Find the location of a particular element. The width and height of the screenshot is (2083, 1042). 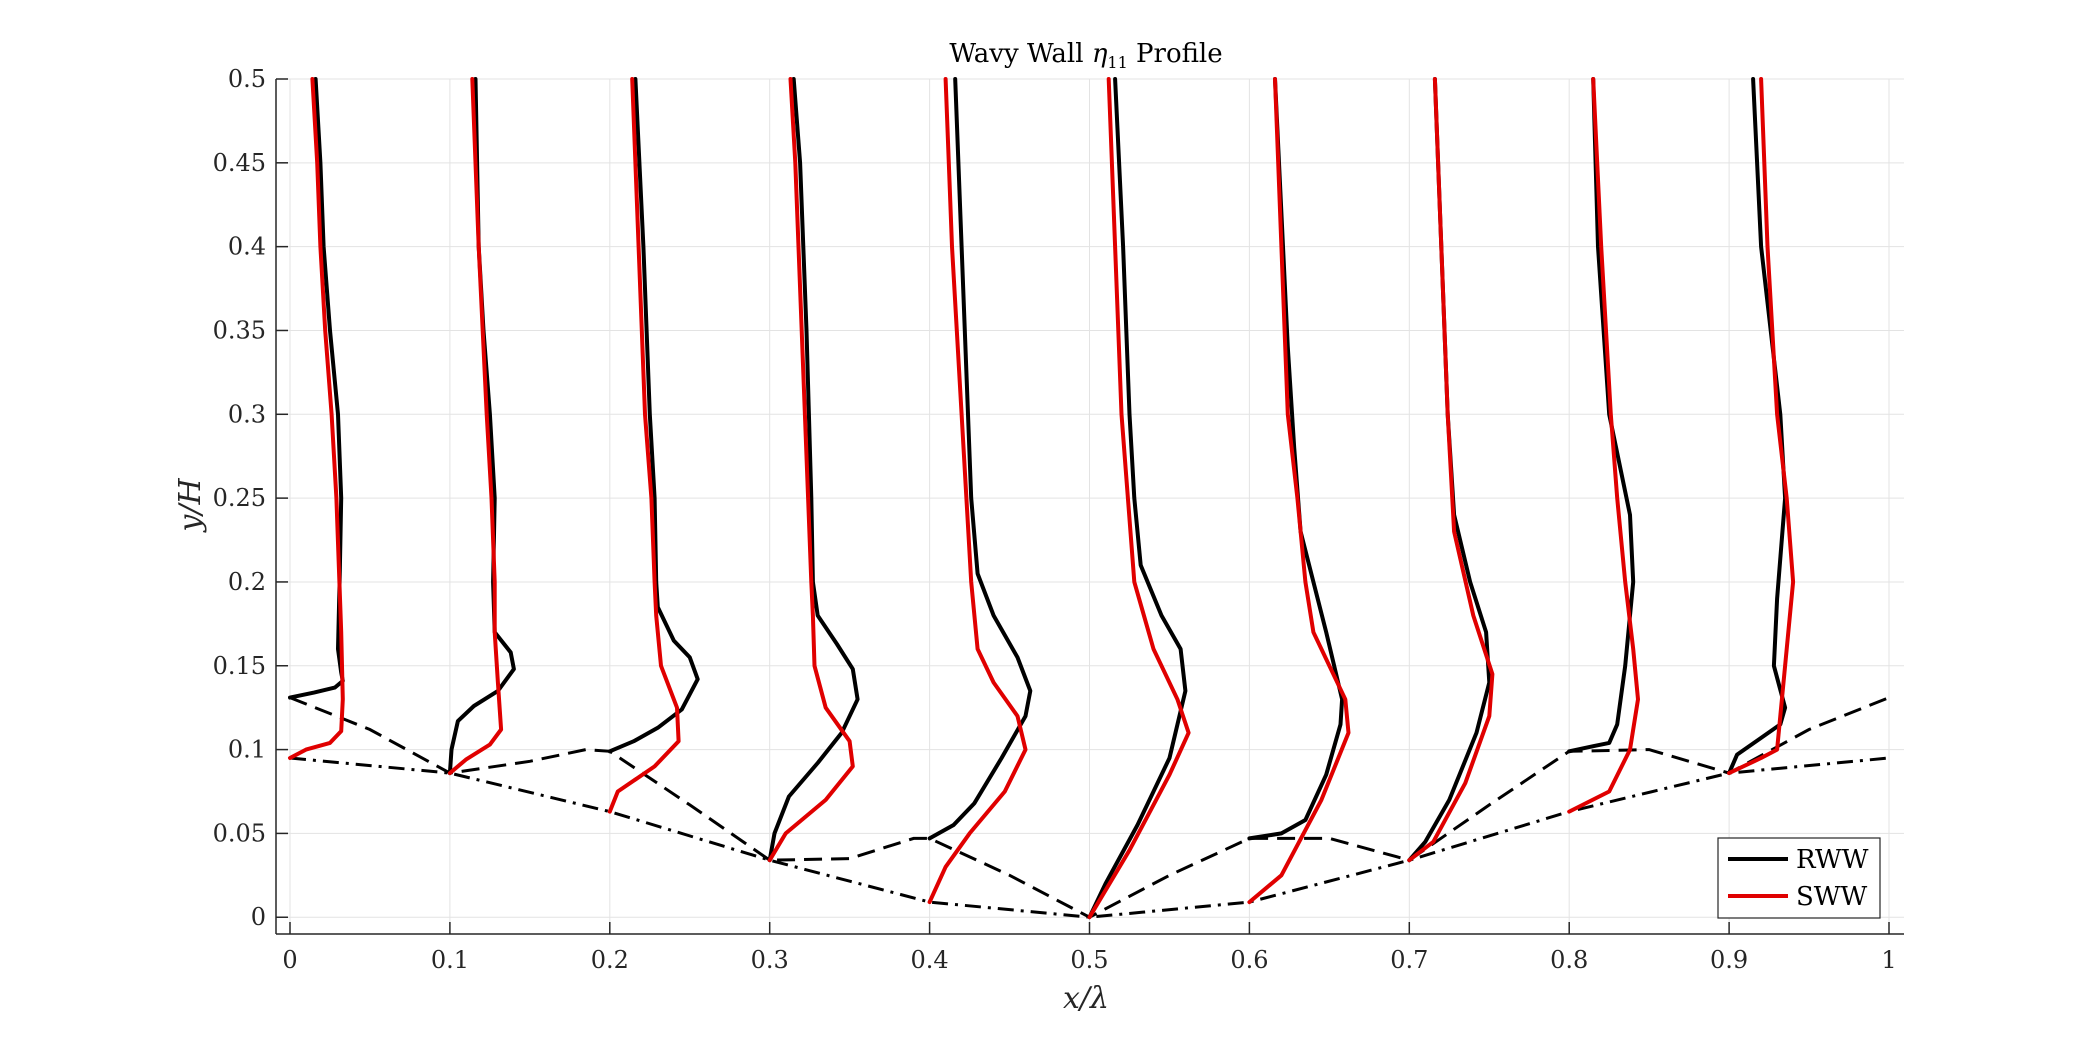

x-tick-label: 0.1 is located at coordinates (450, 960).